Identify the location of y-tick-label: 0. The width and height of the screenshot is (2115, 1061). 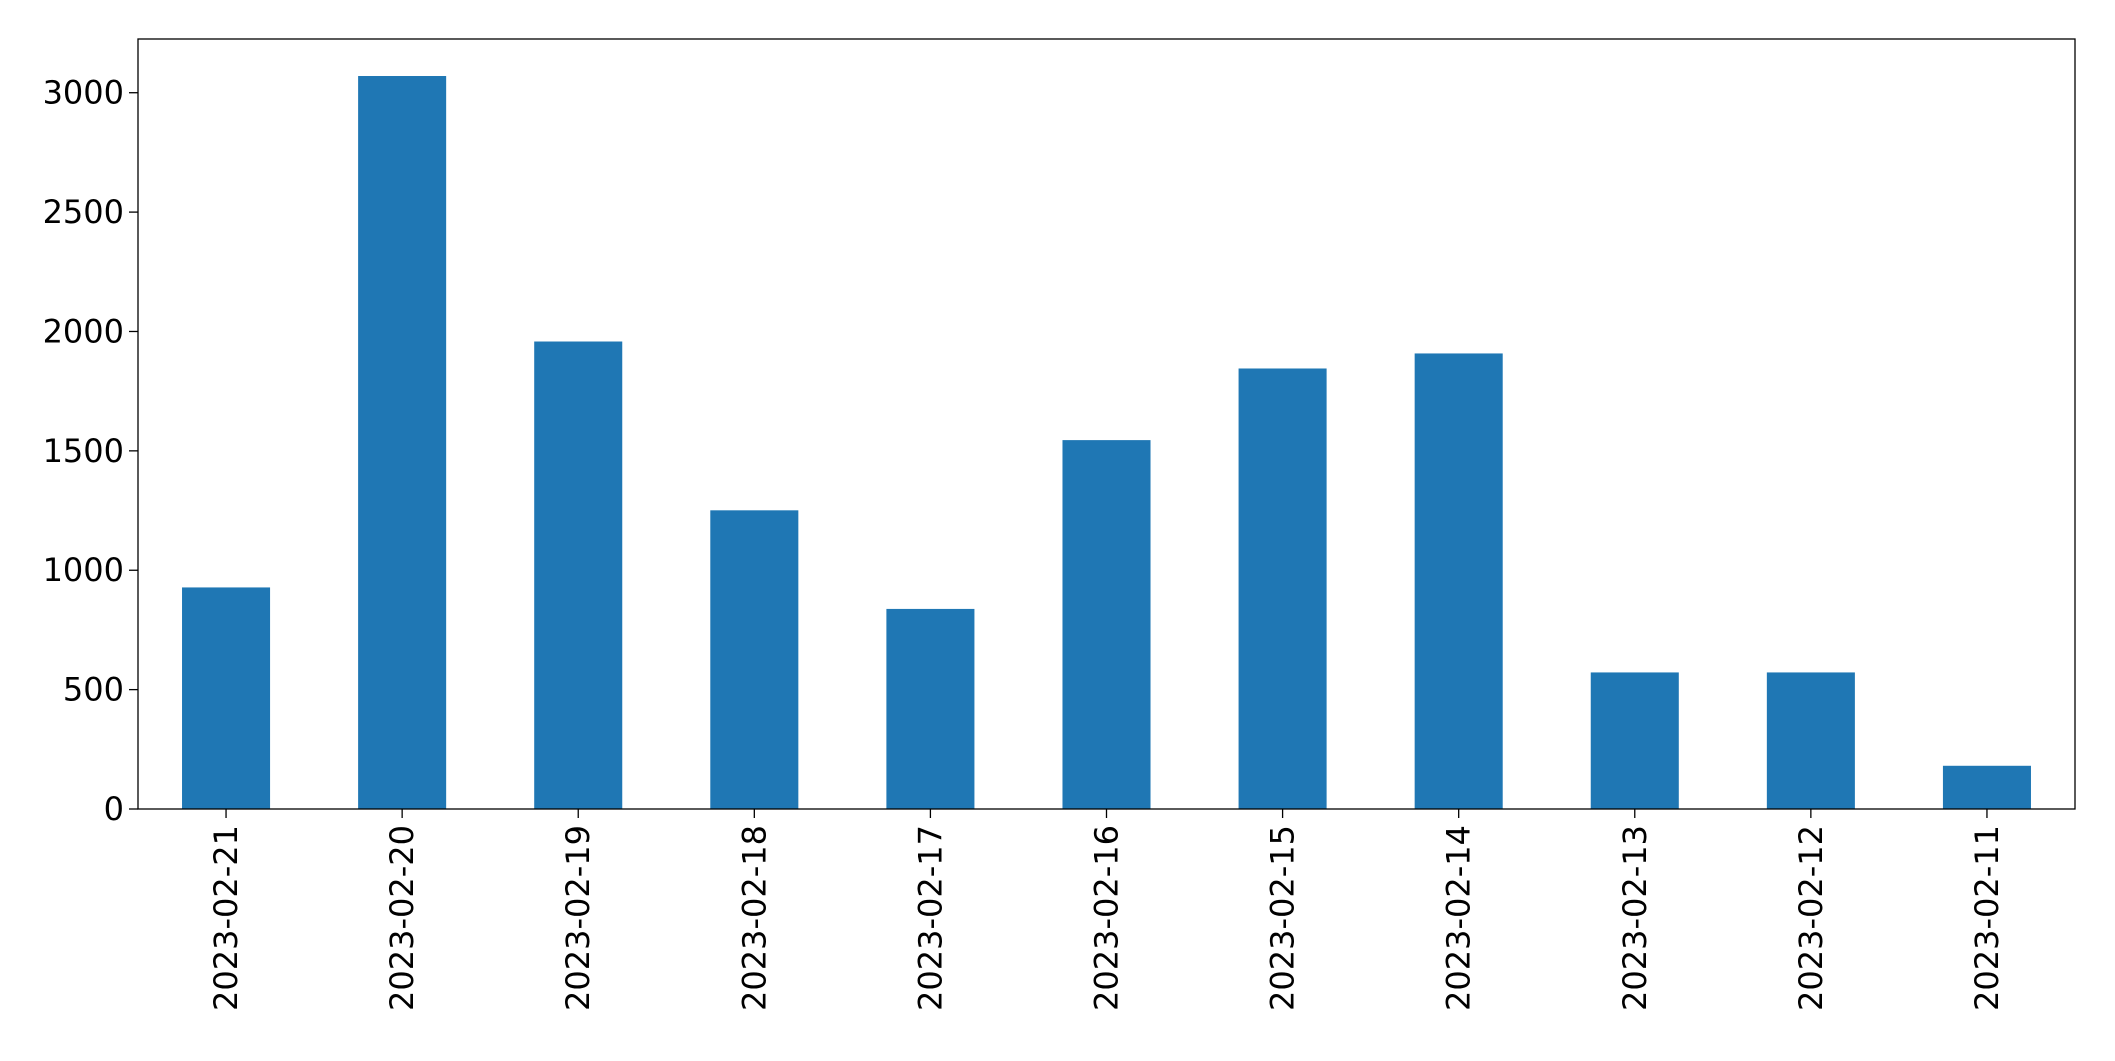
(114, 809).